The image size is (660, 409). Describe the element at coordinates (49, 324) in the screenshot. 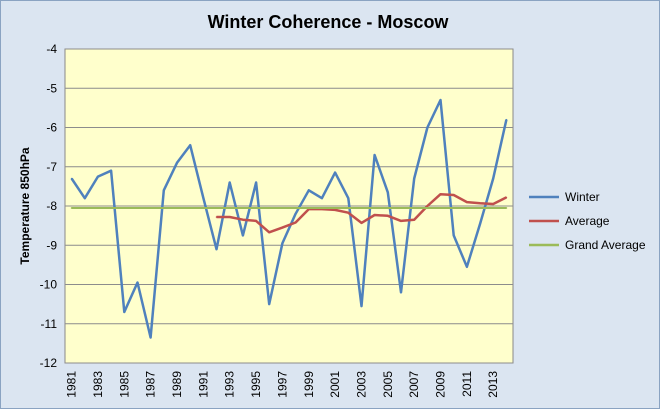

I see `y-tick-label: -11` at that location.